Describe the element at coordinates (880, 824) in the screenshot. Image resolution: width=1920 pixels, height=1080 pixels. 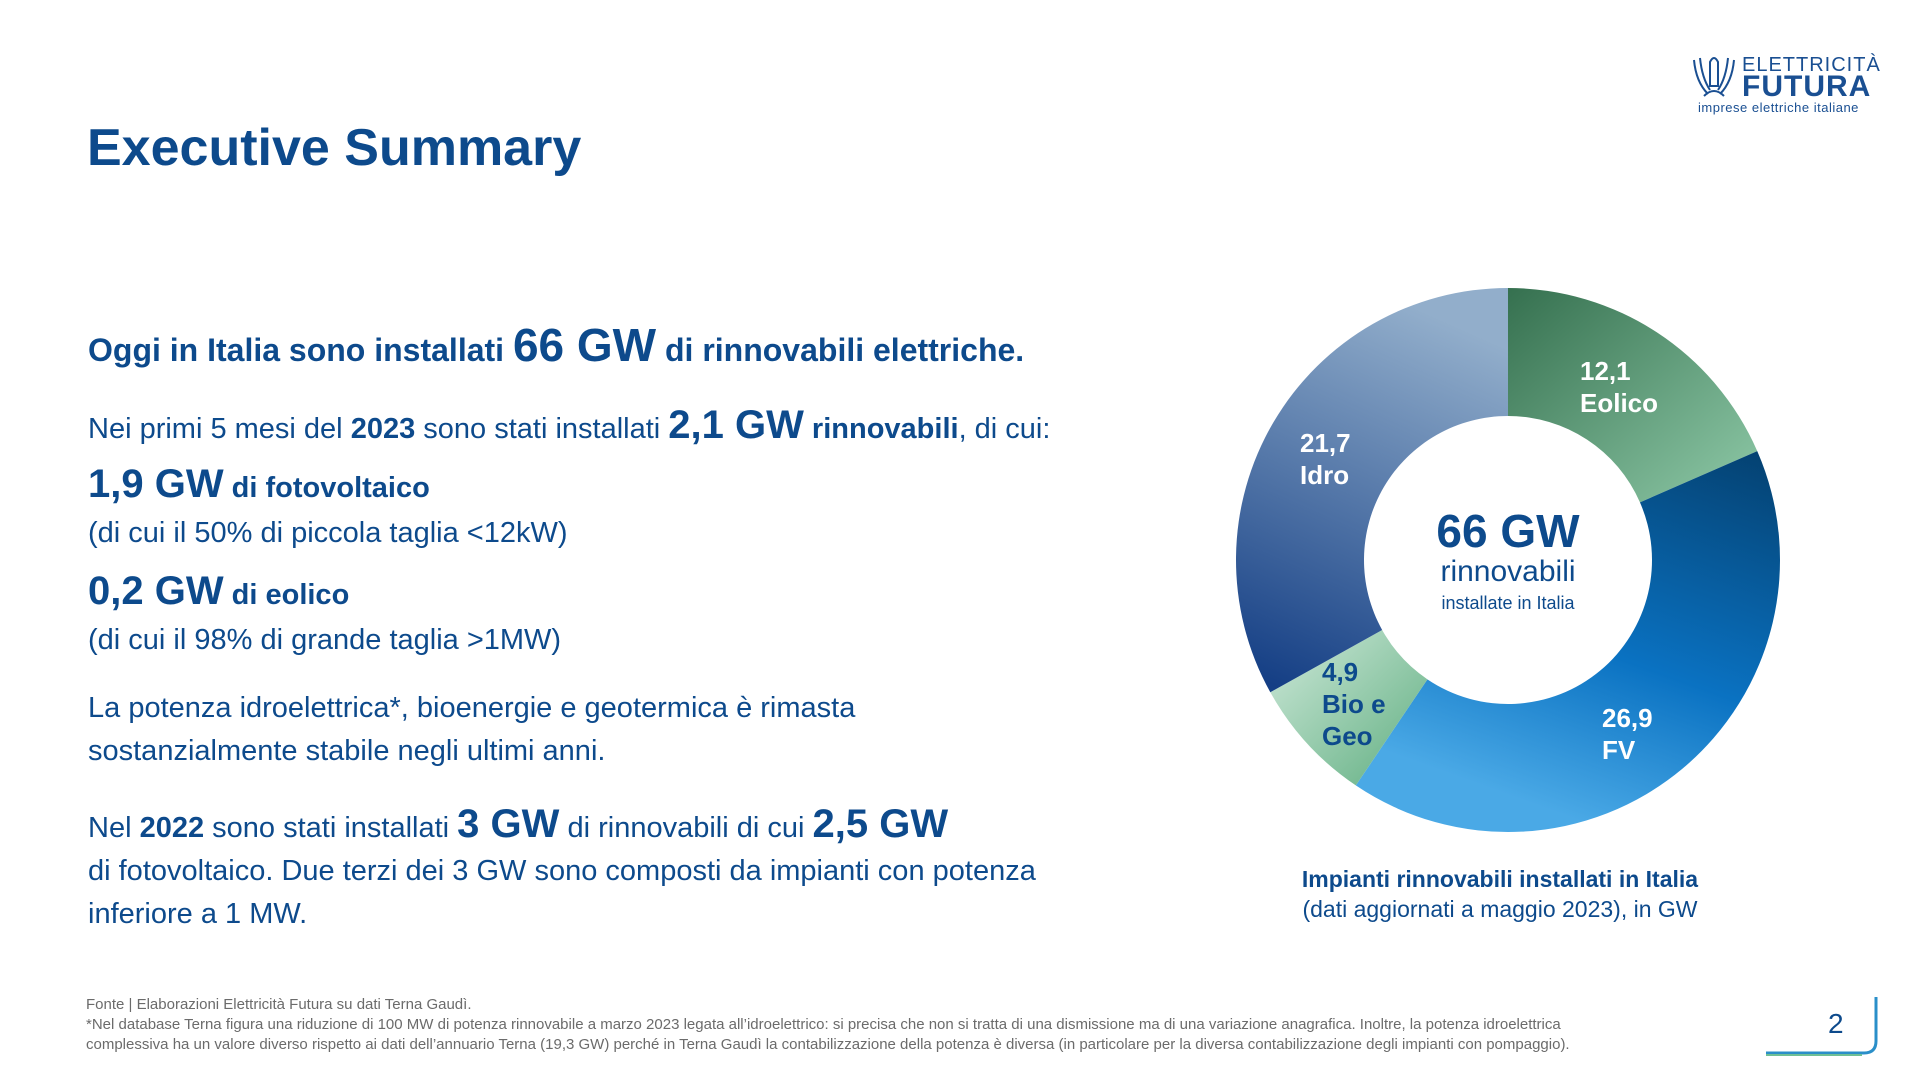
I see `p3-v2: 2,5 GW` at that location.